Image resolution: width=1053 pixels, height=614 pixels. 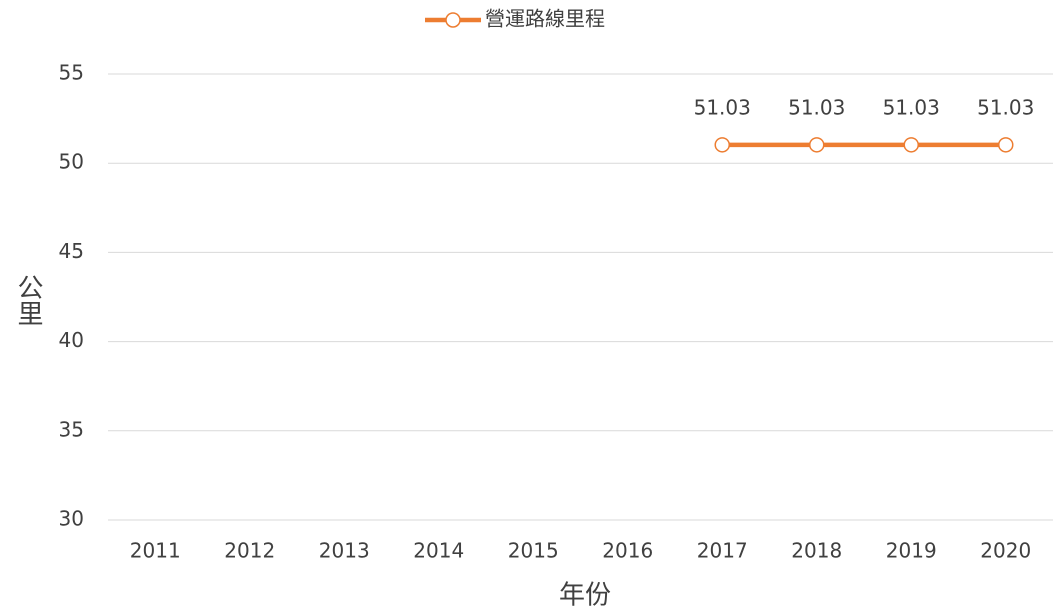 I want to click on x-tick-label: 2012, so click(x=249, y=551).